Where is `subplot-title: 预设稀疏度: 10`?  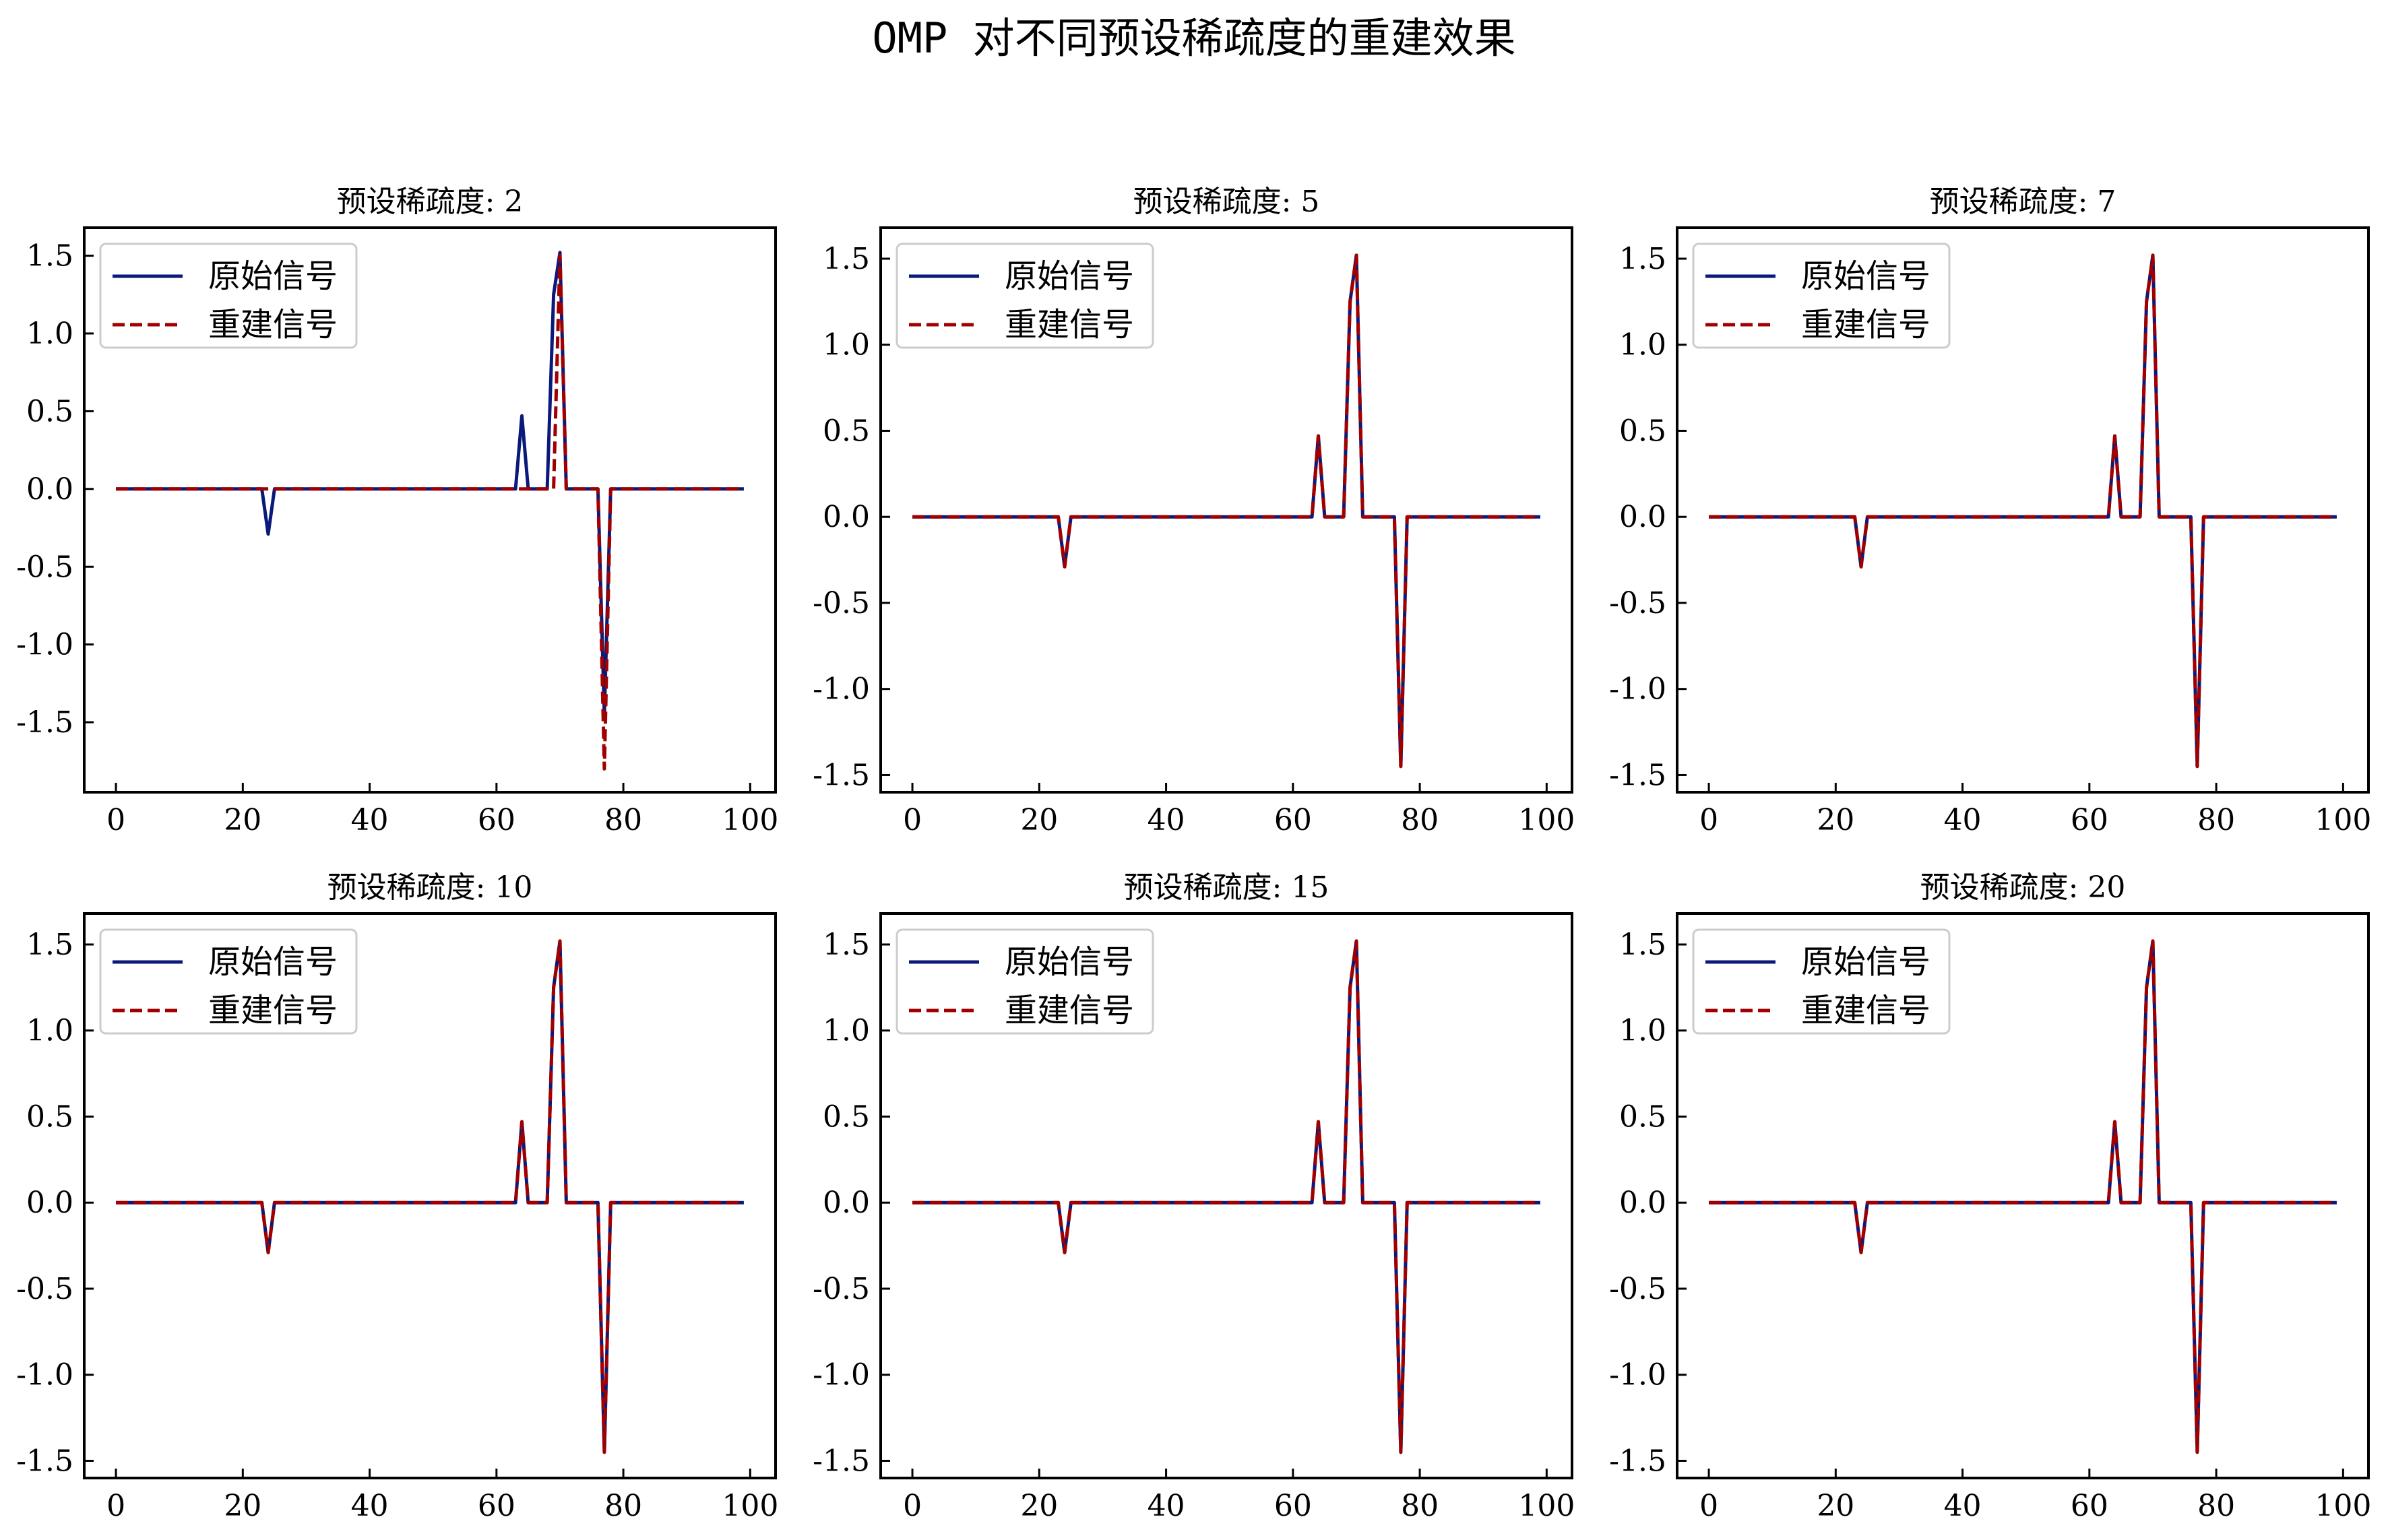 subplot-title: 预设稀疏度: 10 is located at coordinates (430, 888).